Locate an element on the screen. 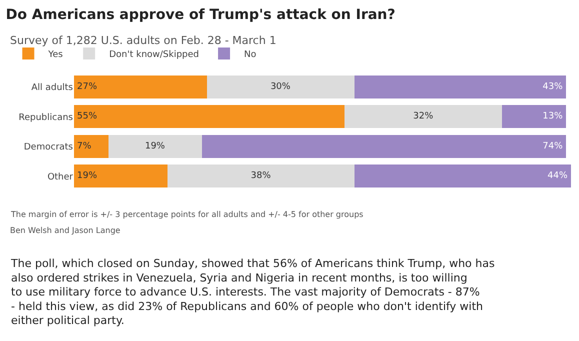  data-label: 13% is located at coordinates (553, 117).